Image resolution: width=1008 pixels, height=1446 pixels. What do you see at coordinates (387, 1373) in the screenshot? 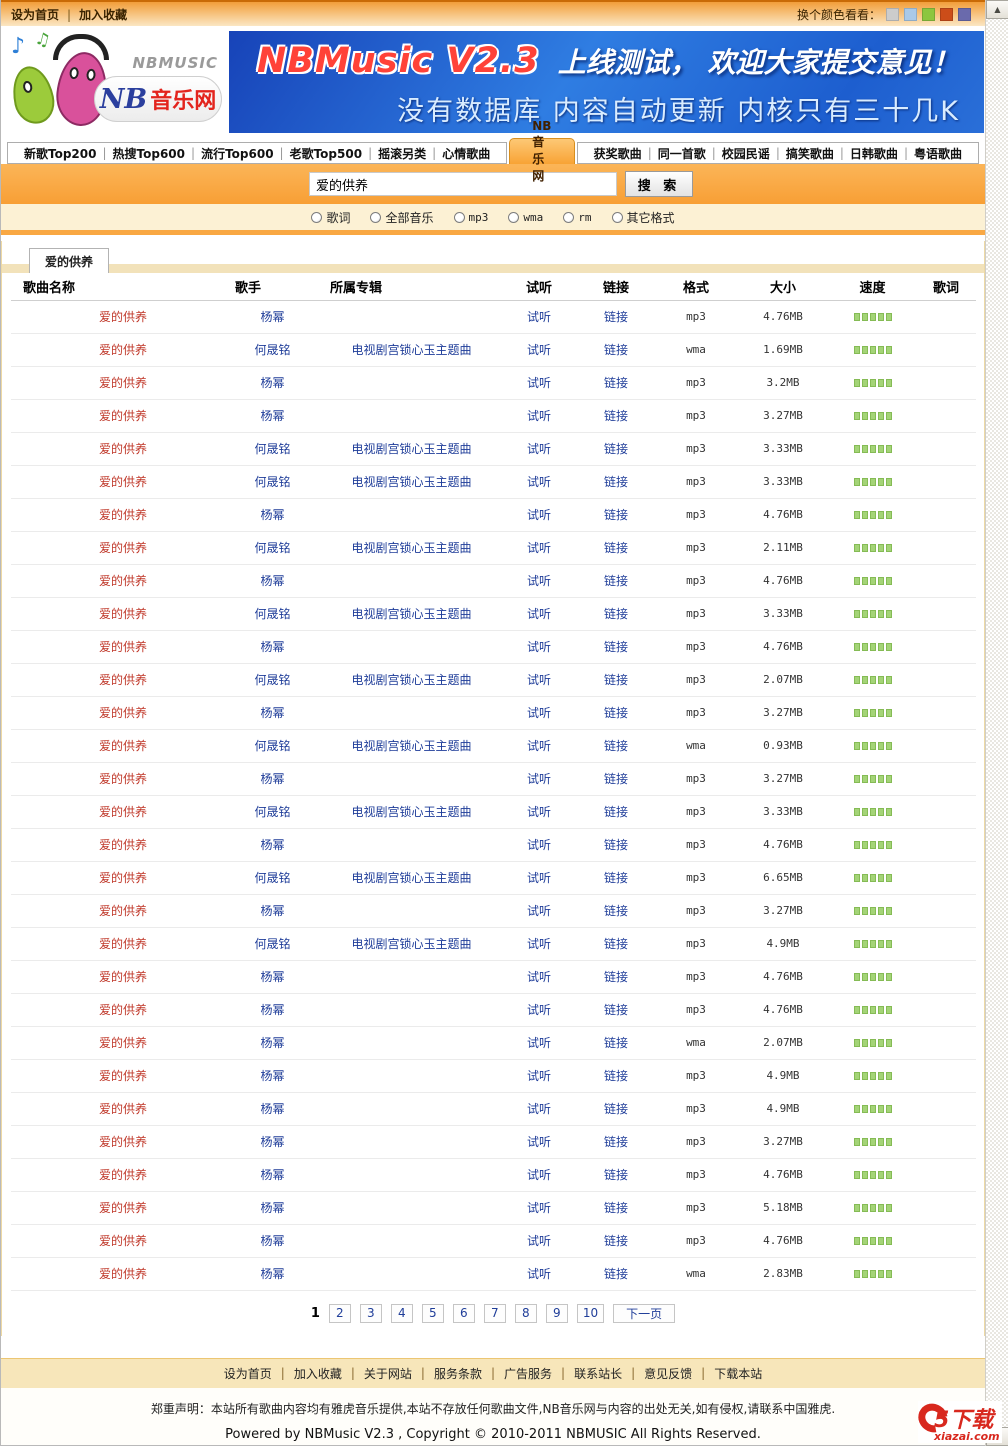
I see `footer-link: 关于网站` at bounding box center [387, 1373].